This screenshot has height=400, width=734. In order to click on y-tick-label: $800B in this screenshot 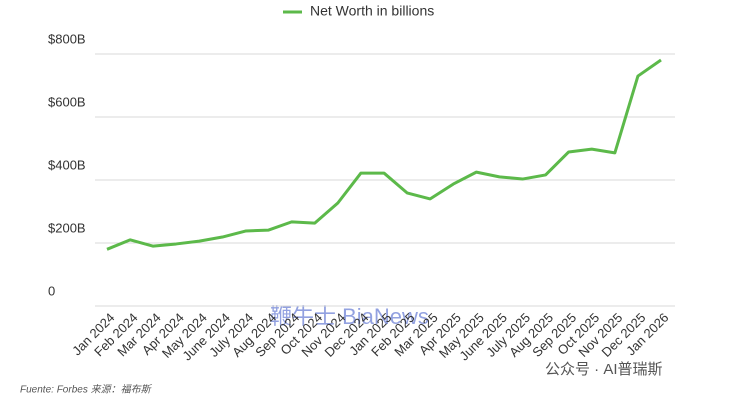, I will do `click(67, 38)`.